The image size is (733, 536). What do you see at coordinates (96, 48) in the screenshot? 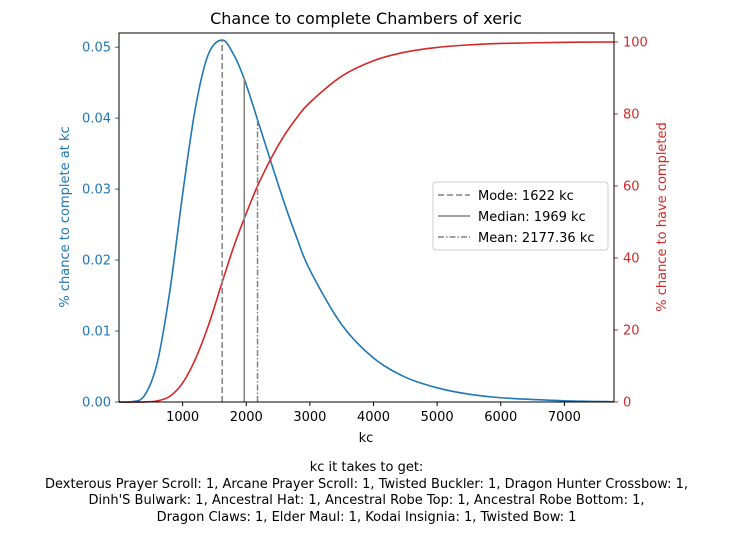
I see `y-tick-label-left: 0.05` at bounding box center [96, 48].